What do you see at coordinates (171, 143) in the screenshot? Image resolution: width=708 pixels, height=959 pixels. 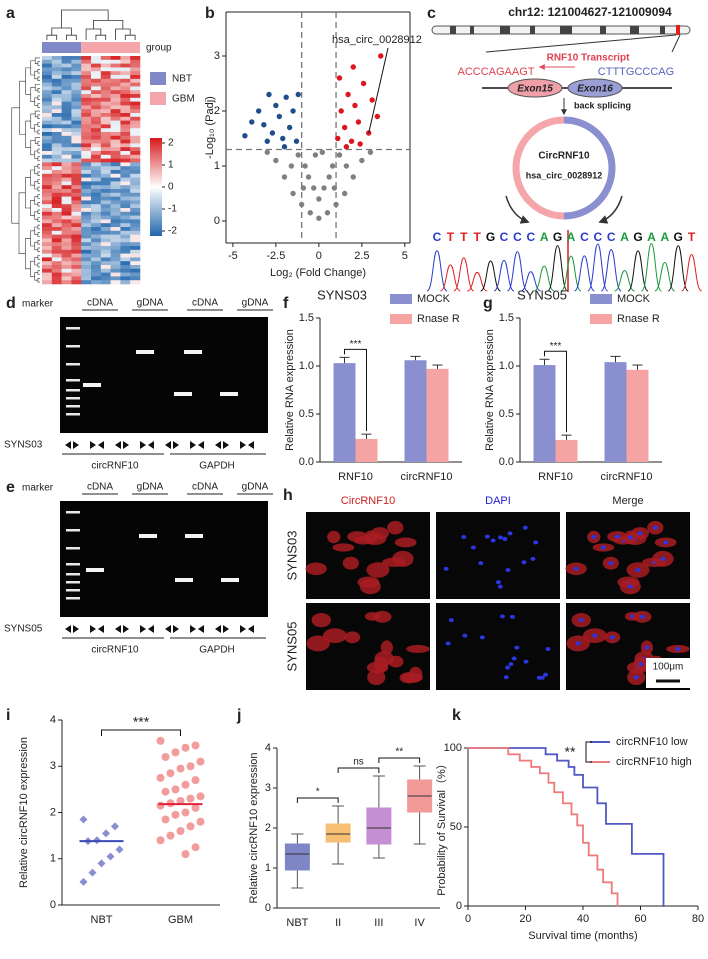 I see `colorbar-label: 2` at bounding box center [171, 143].